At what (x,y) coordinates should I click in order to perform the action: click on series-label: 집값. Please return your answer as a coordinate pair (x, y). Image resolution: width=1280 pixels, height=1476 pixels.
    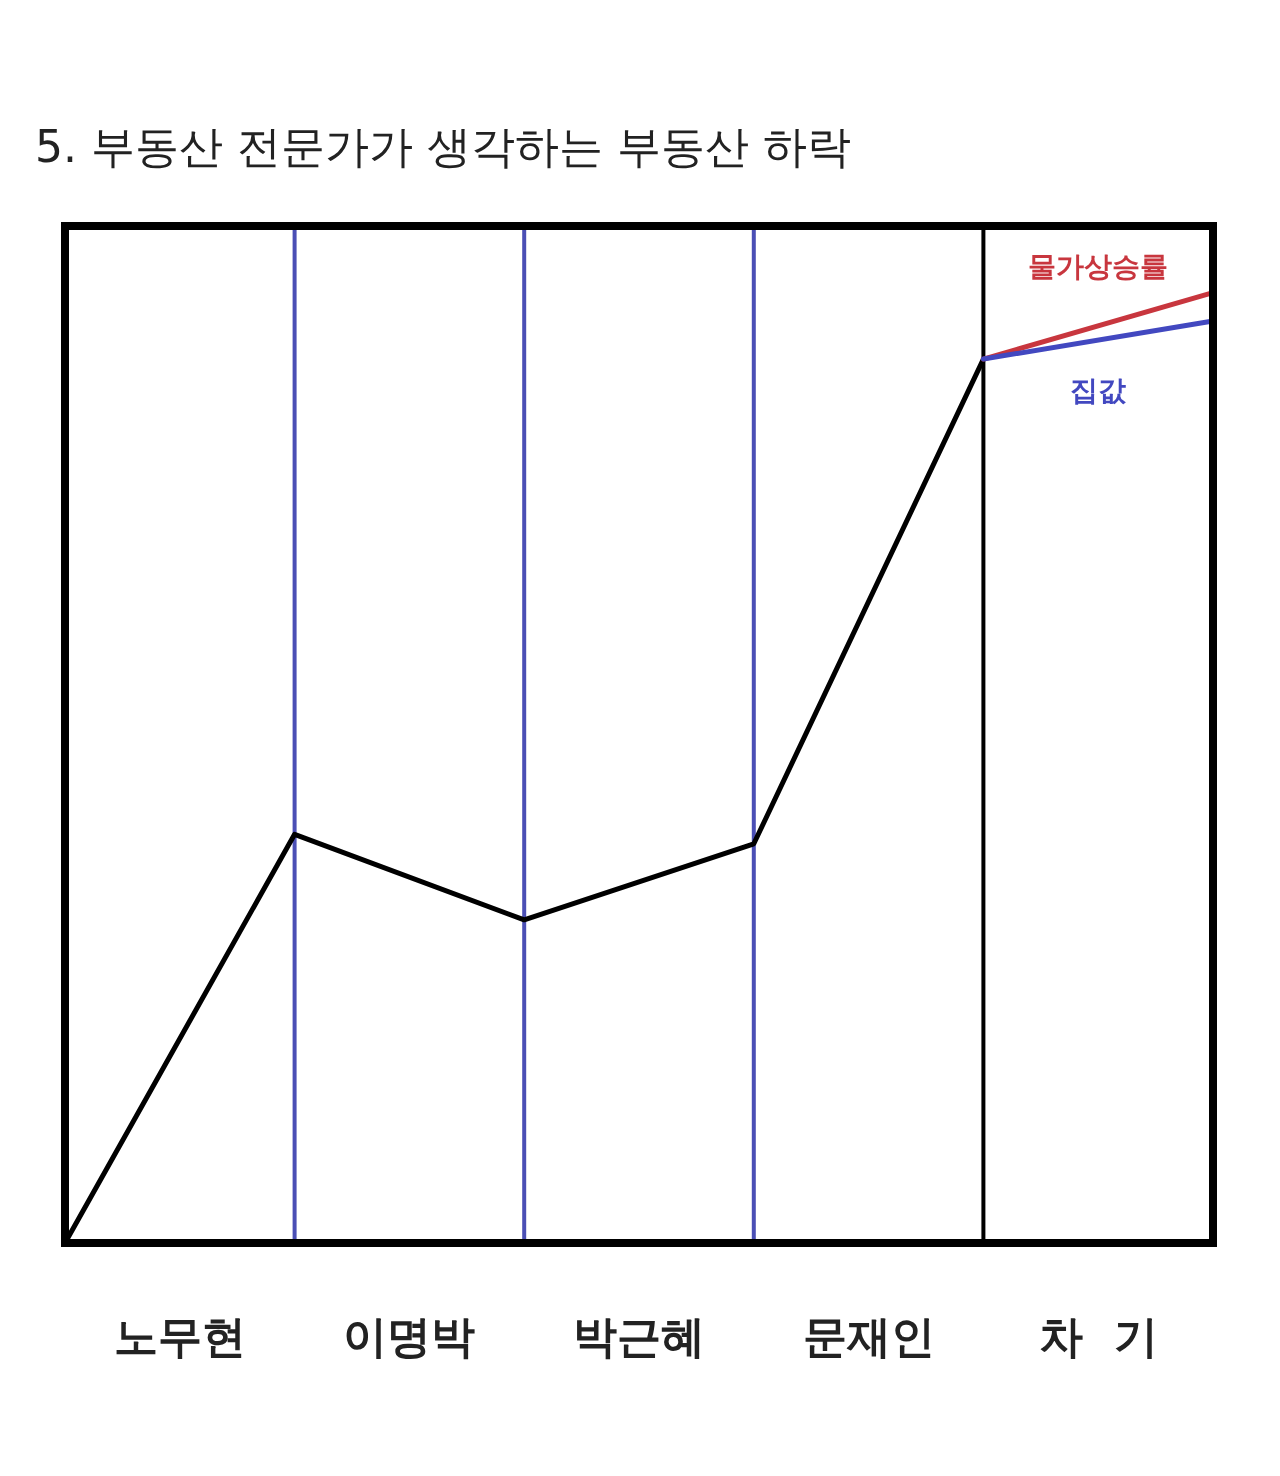
    Looking at the image, I should click on (1098, 391).